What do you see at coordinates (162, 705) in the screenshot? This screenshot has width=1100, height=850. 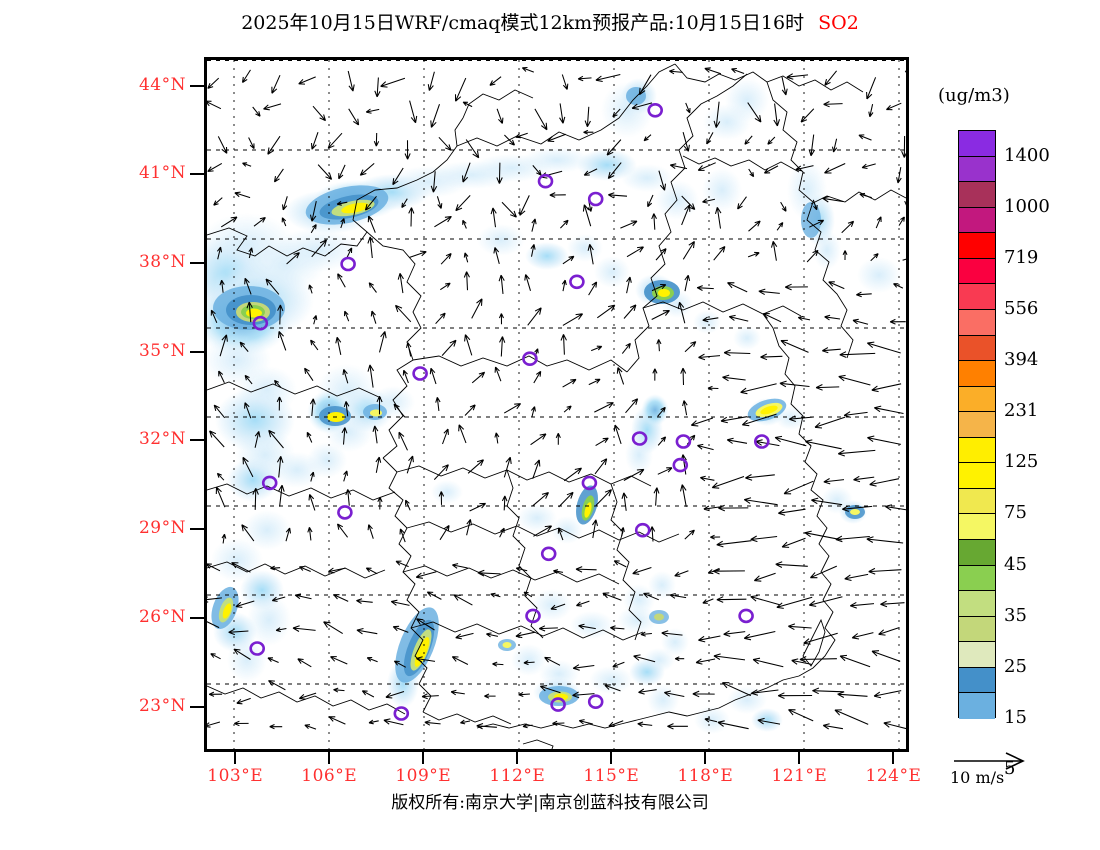 I see `lat-tick-label: 23°N` at bounding box center [162, 705].